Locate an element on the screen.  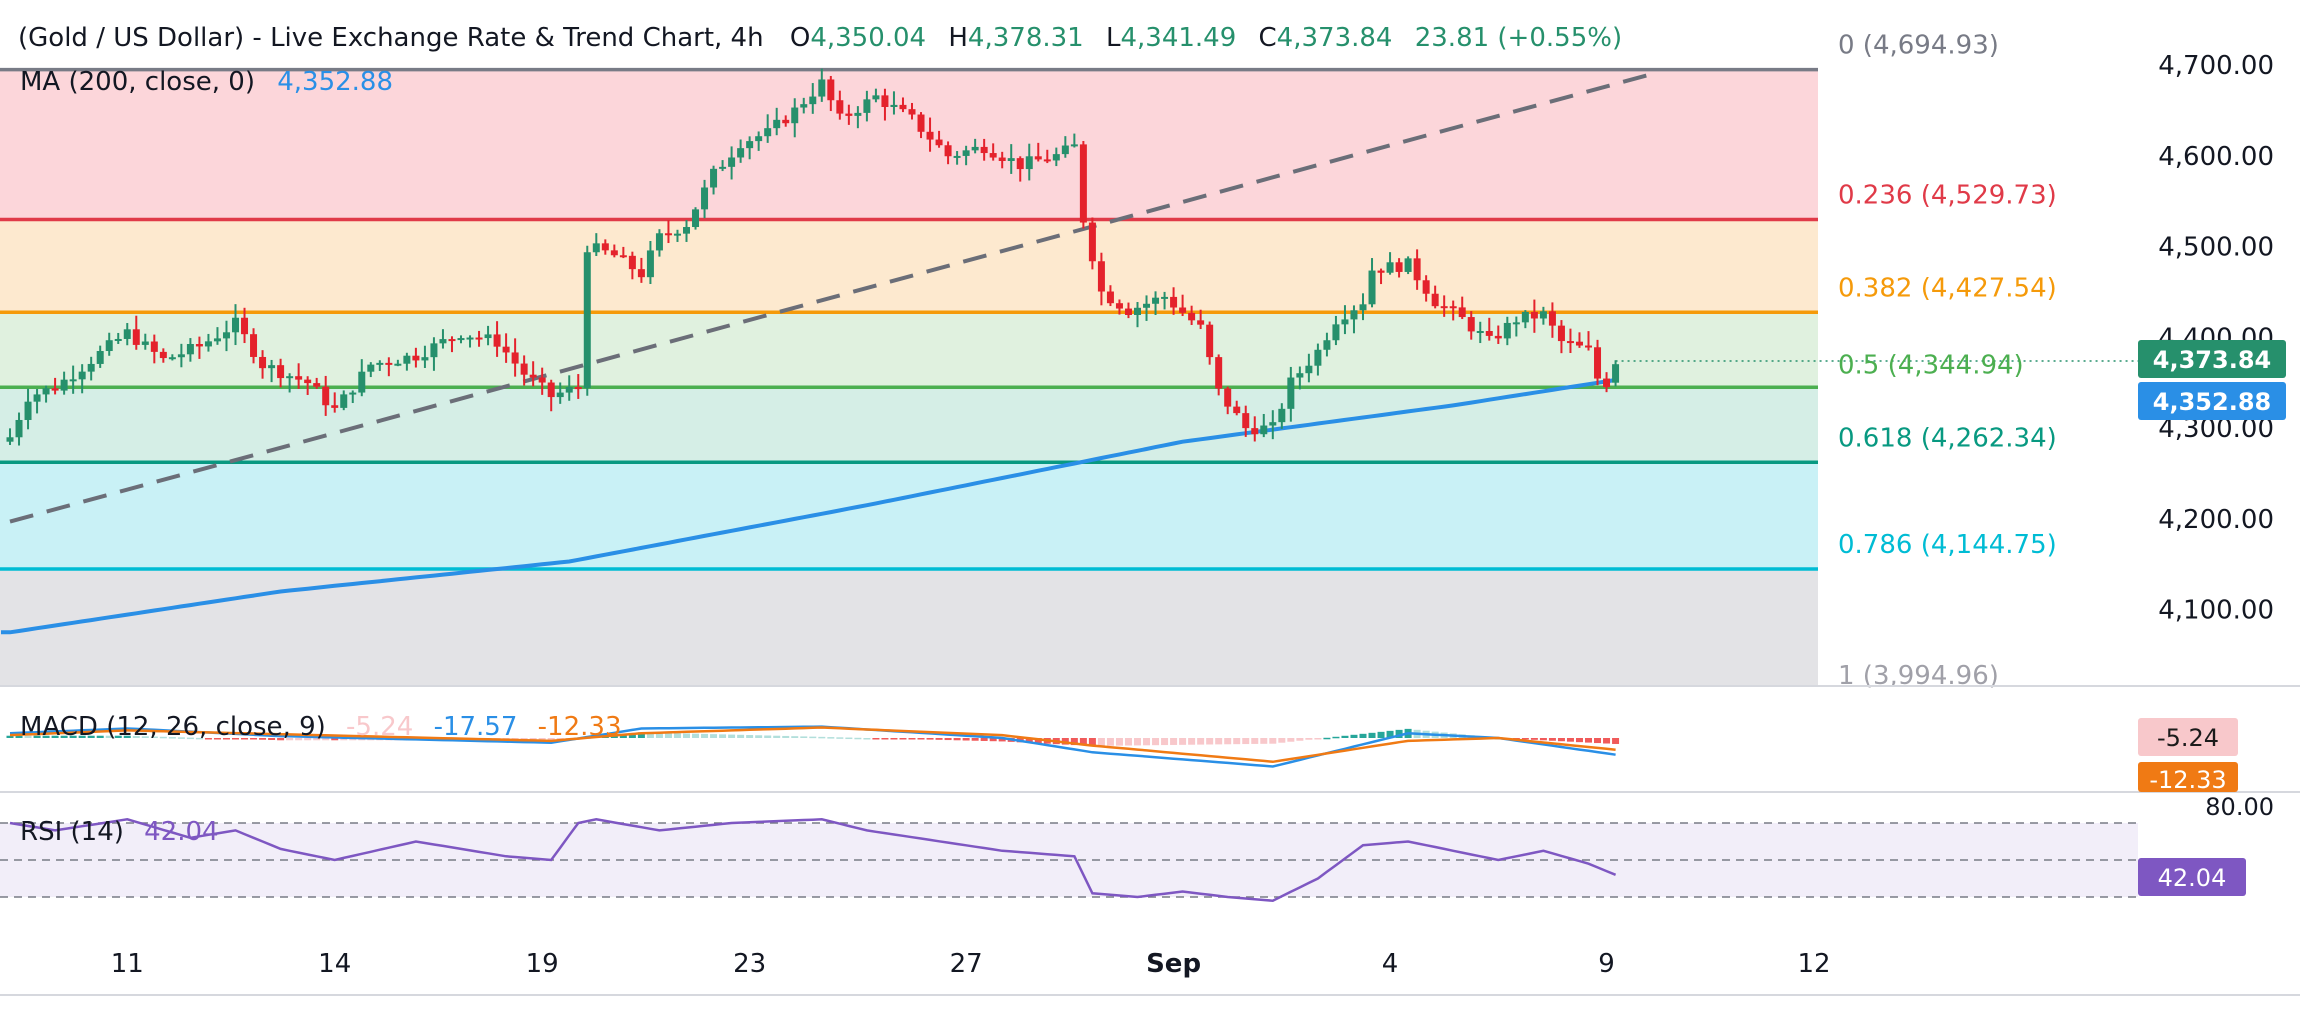
macd-signal-badge: -12.33 is located at coordinates (2188, 778).